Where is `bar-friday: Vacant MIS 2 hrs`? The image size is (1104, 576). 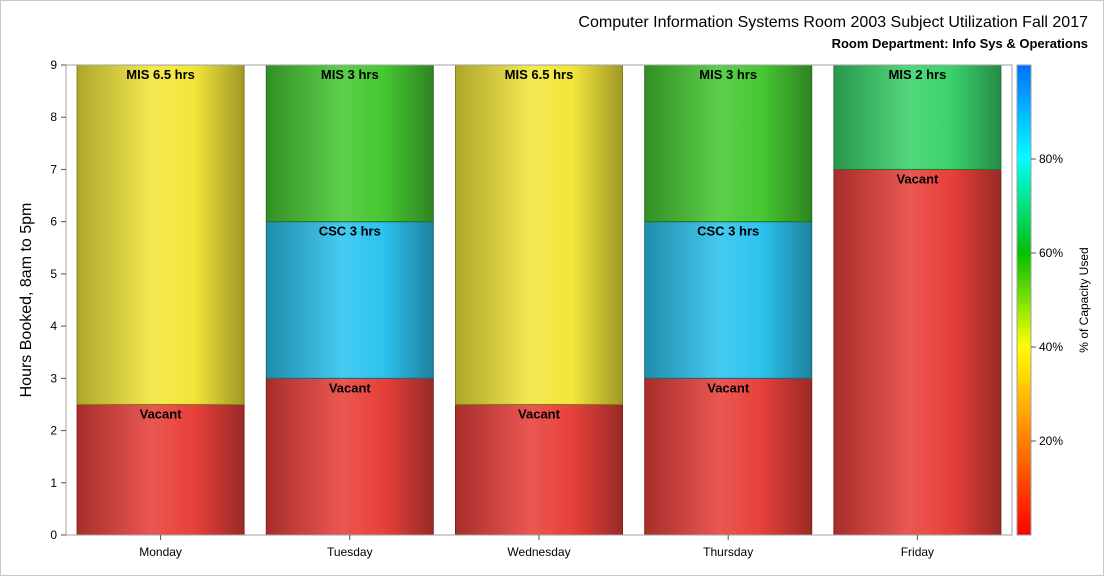 bar-friday: Vacant MIS 2 hrs is located at coordinates (917, 300).